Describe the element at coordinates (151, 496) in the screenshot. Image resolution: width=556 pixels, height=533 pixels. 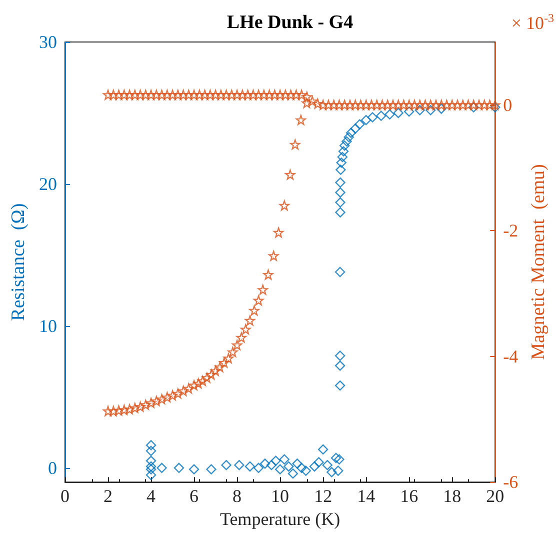
I see `x-tick-label: 4` at that location.